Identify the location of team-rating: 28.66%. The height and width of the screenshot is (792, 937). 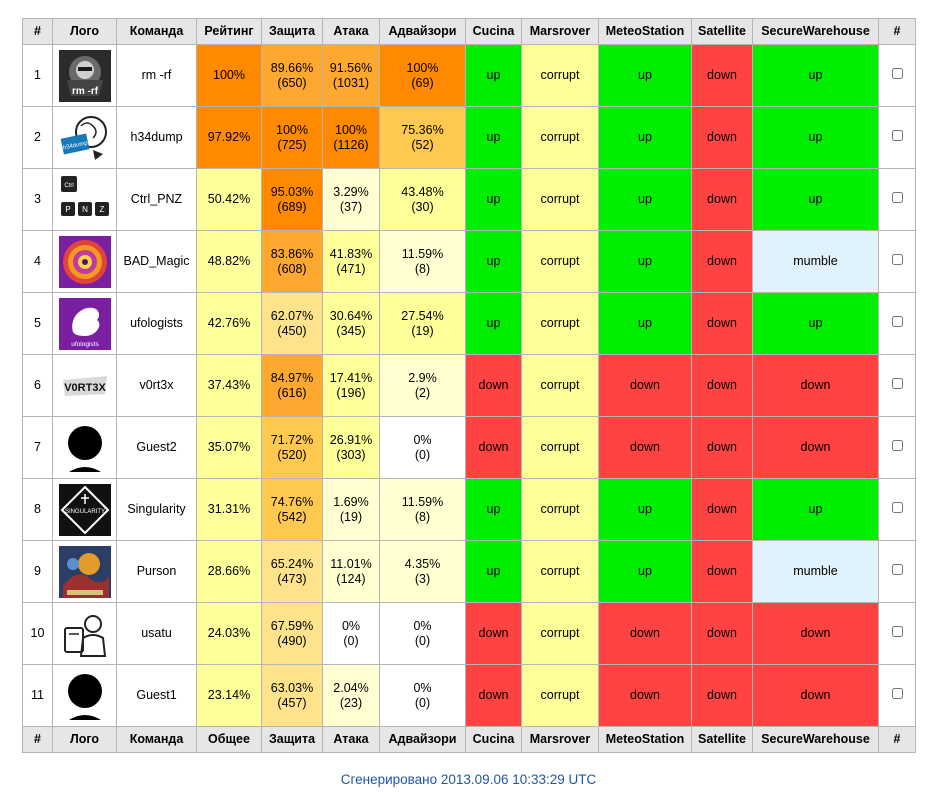
(229, 571).